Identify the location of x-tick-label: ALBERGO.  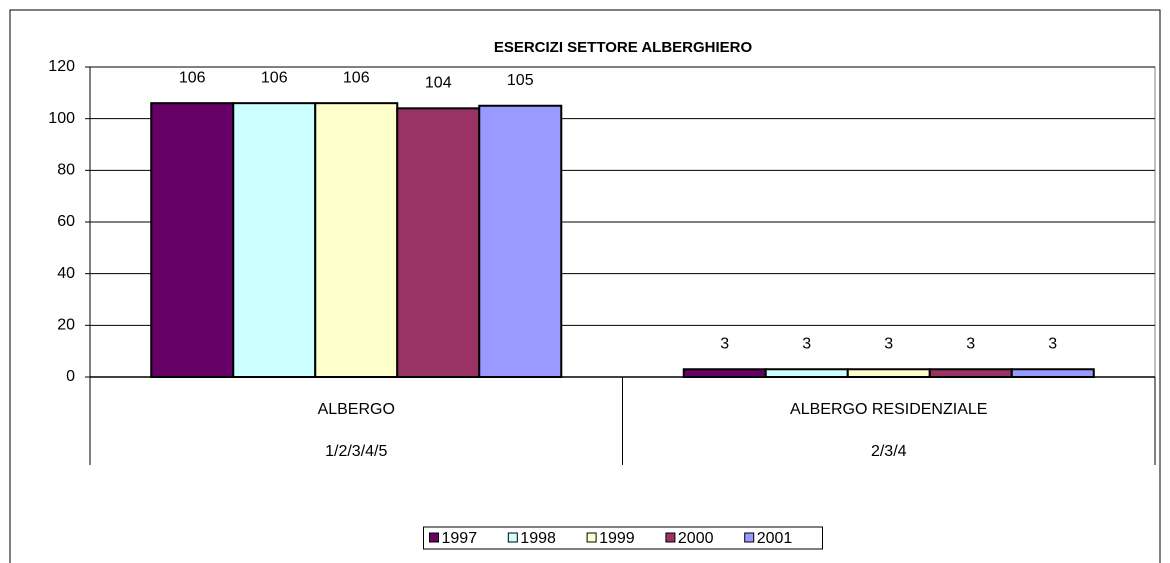
(356, 409).